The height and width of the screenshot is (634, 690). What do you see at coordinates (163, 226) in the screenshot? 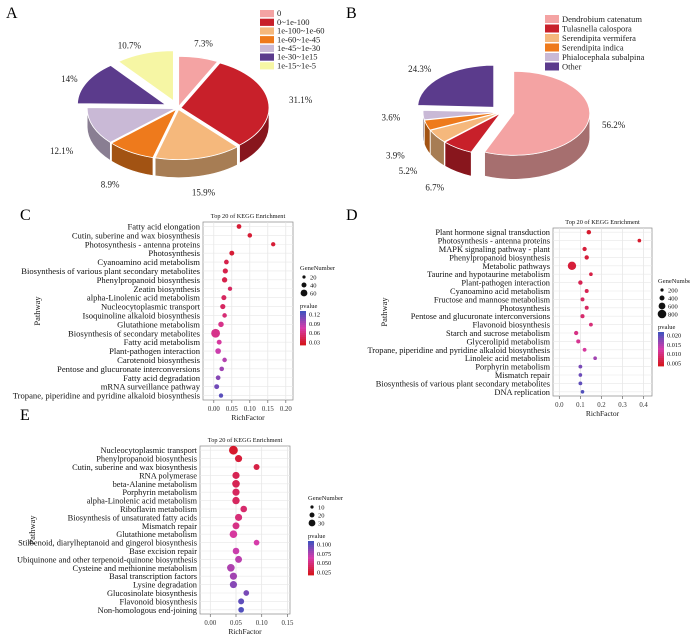
I see `plot-c-pathway-0: Fatty acid elongation` at bounding box center [163, 226].